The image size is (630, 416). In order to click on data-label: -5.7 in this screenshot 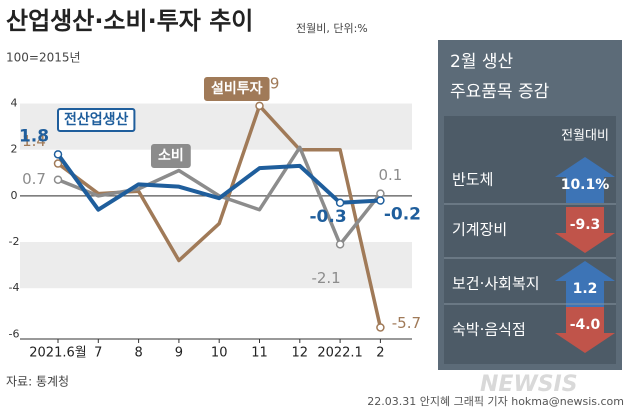, I will do `click(406, 323)`.